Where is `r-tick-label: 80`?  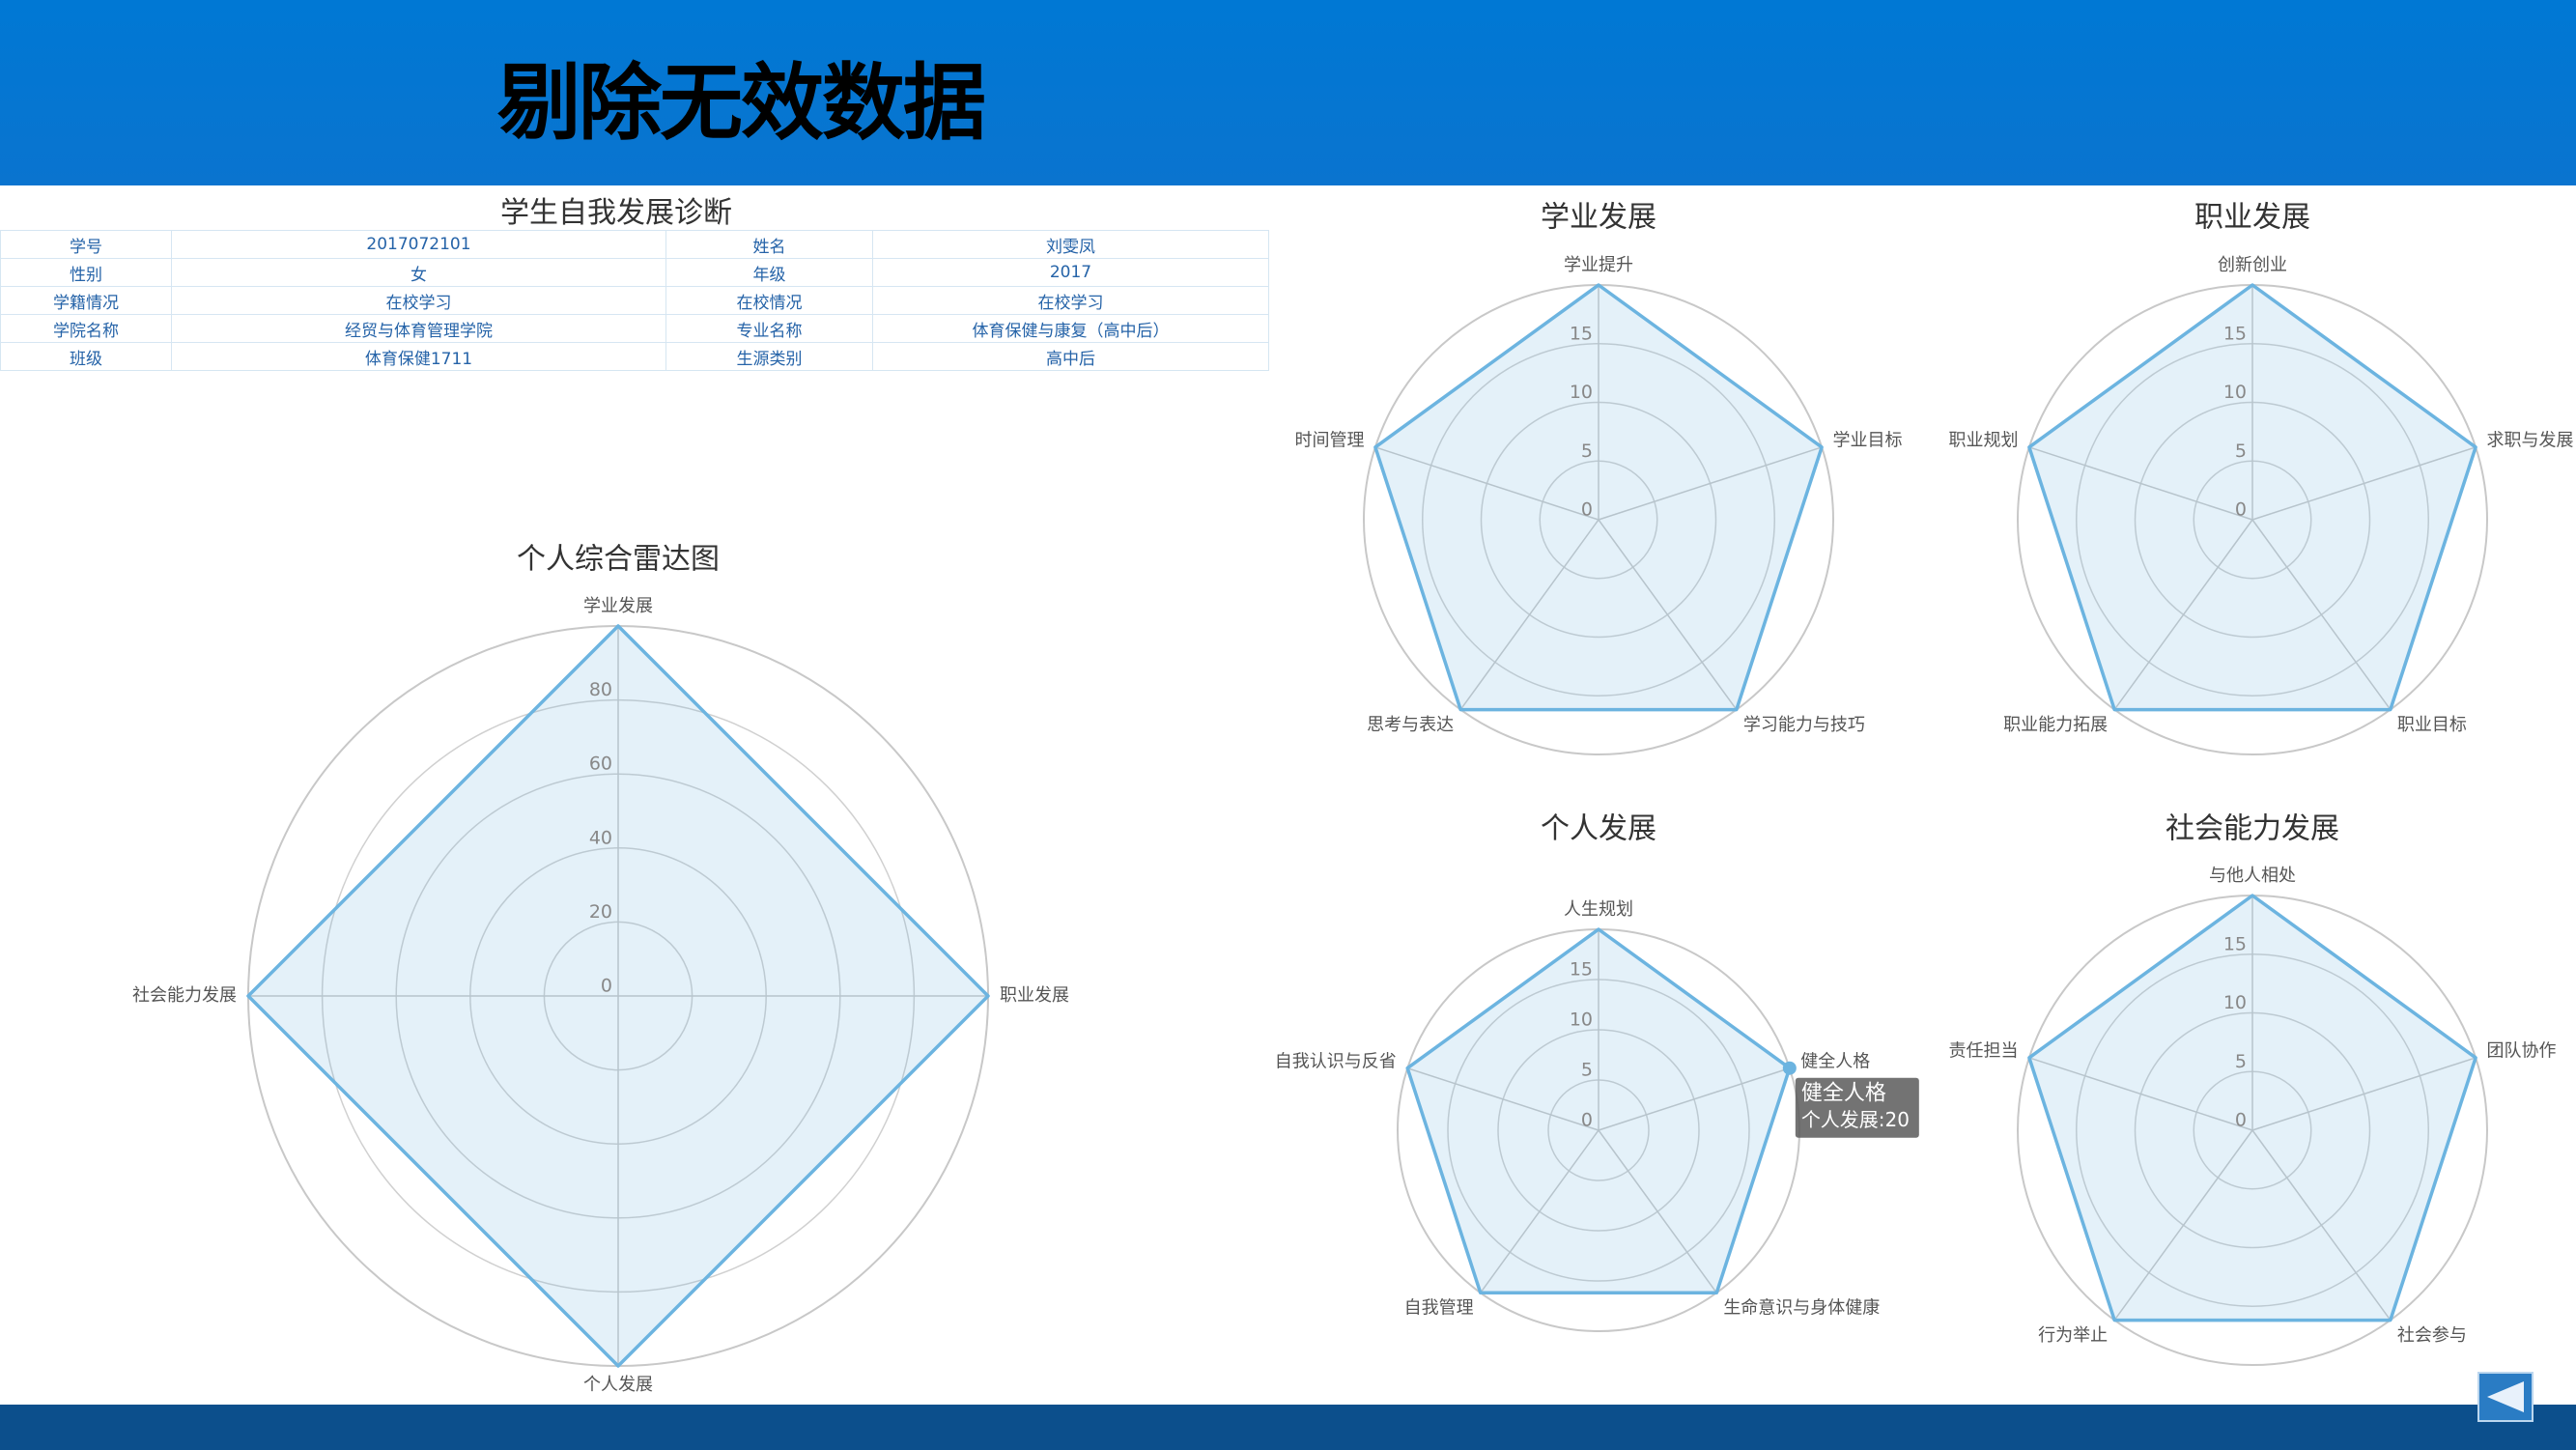 r-tick-label: 80 is located at coordinates (600, 690).